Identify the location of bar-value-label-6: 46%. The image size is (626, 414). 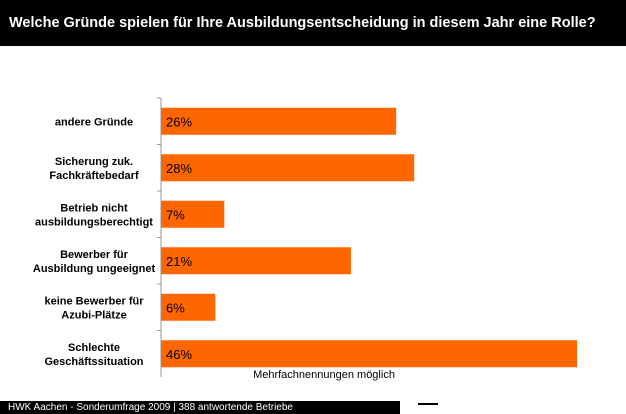
(179, 354).